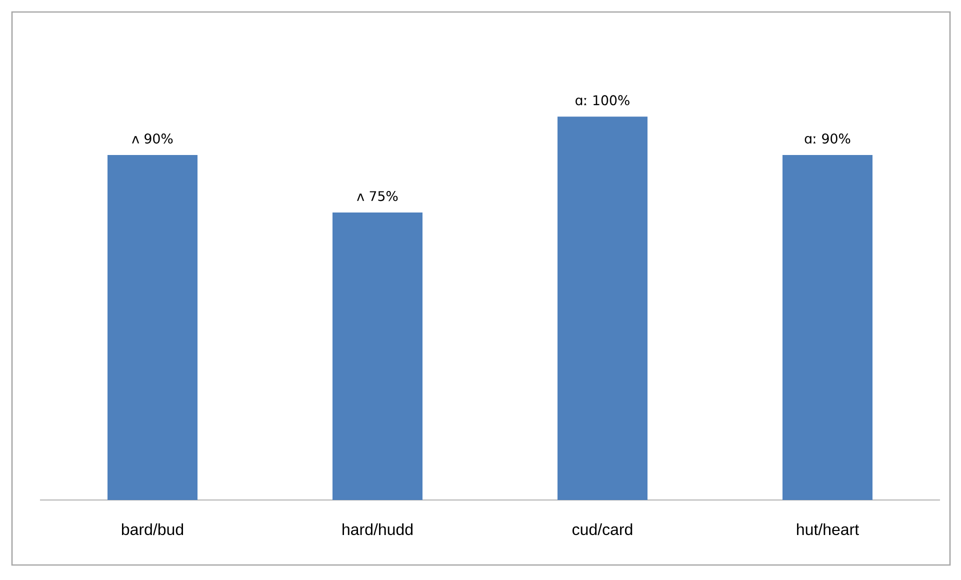 Image resolution: width=961 pixels, height=580 pixels. Describe the element at coordinates (152, 139) in the screenshot. I see `data-label: ʌ 90%` at that location.